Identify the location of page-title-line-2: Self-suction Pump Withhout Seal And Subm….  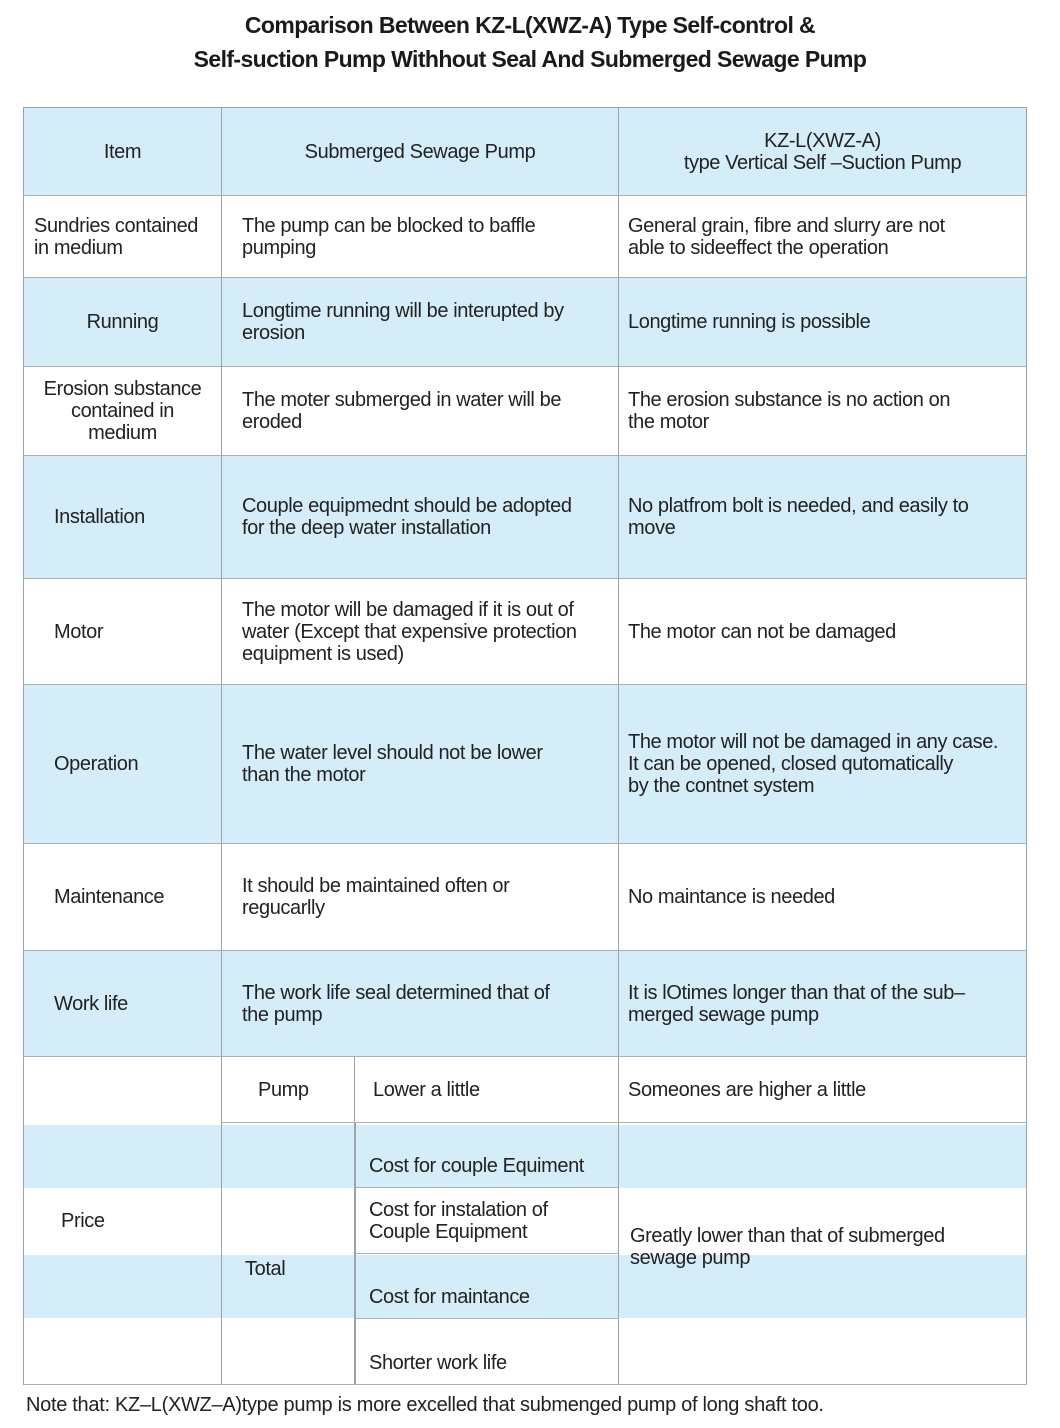
(530, 59).